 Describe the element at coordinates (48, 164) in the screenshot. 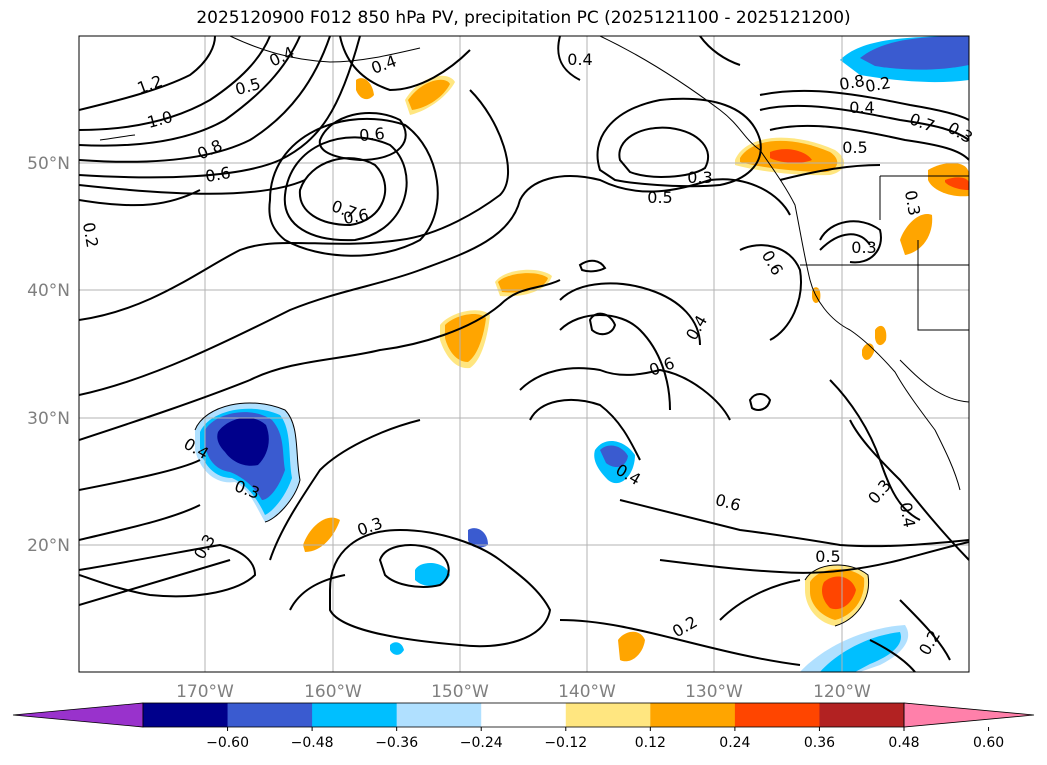

I see `lat-label-50n: 50°N` at that location.